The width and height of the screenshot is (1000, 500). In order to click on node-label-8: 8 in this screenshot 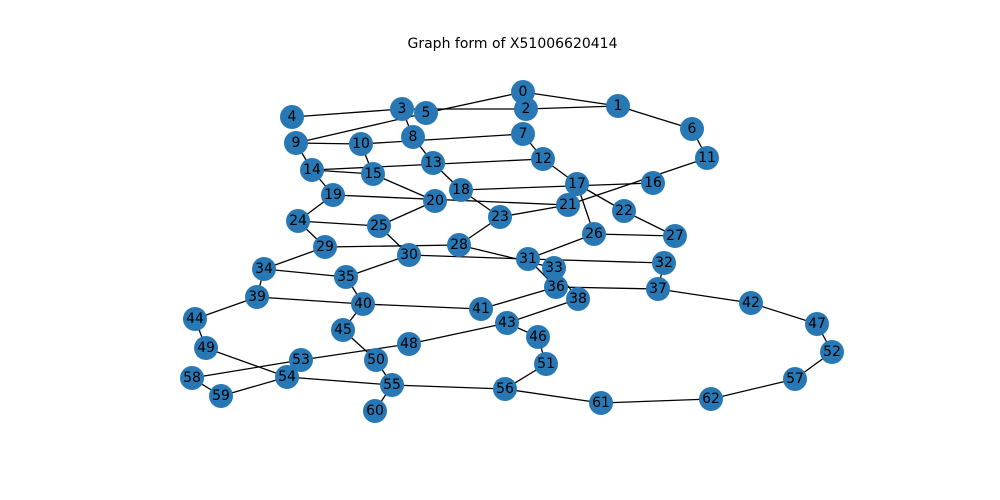, I will do `click(413, 137)`.